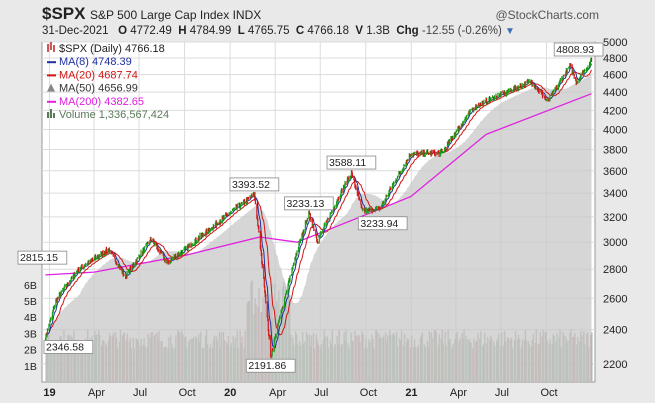 This screenshot has width=655, height=403. Describe the element at coordinates (95, 62) in the screenshot. I see `legend-entry-ma8: MA(8) 4748.39` at that location.